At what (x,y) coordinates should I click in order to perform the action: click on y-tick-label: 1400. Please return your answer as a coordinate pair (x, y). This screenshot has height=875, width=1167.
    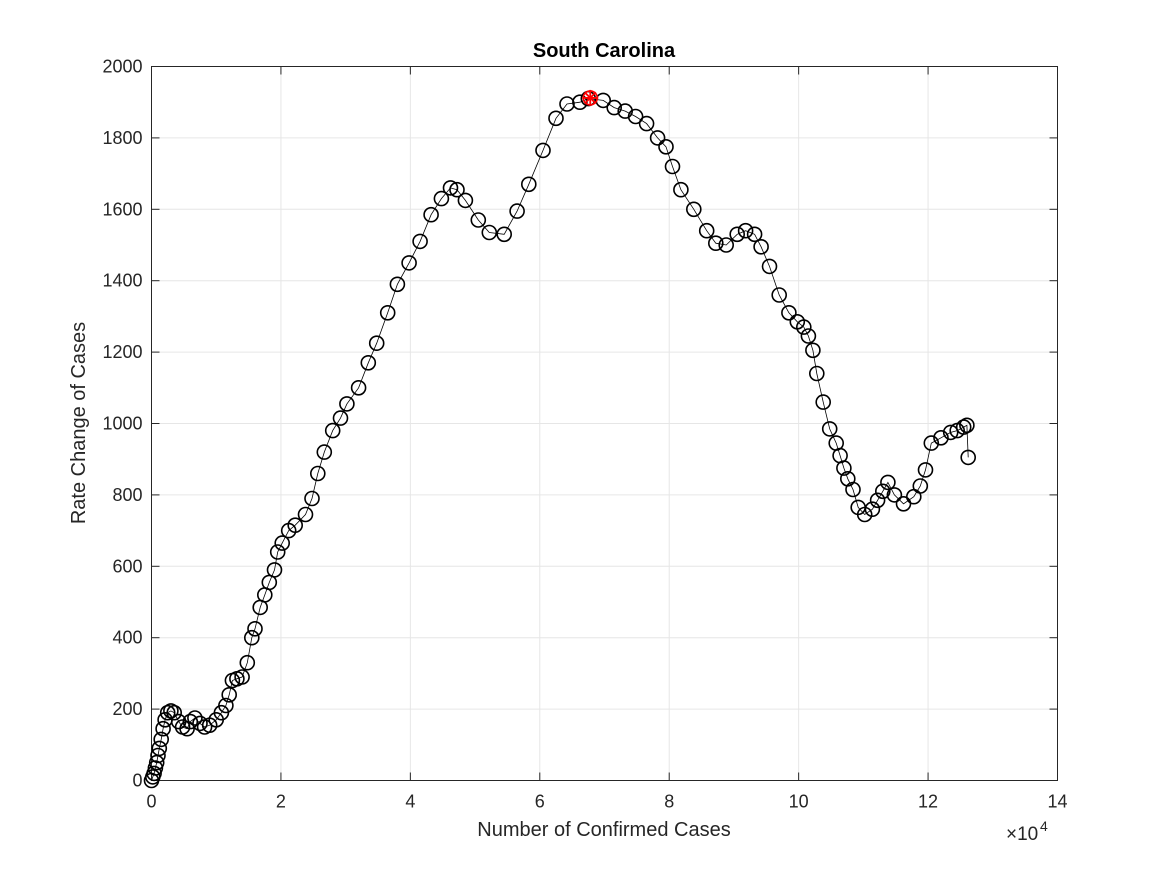
    Looking at the image, I should click on (122, 281).